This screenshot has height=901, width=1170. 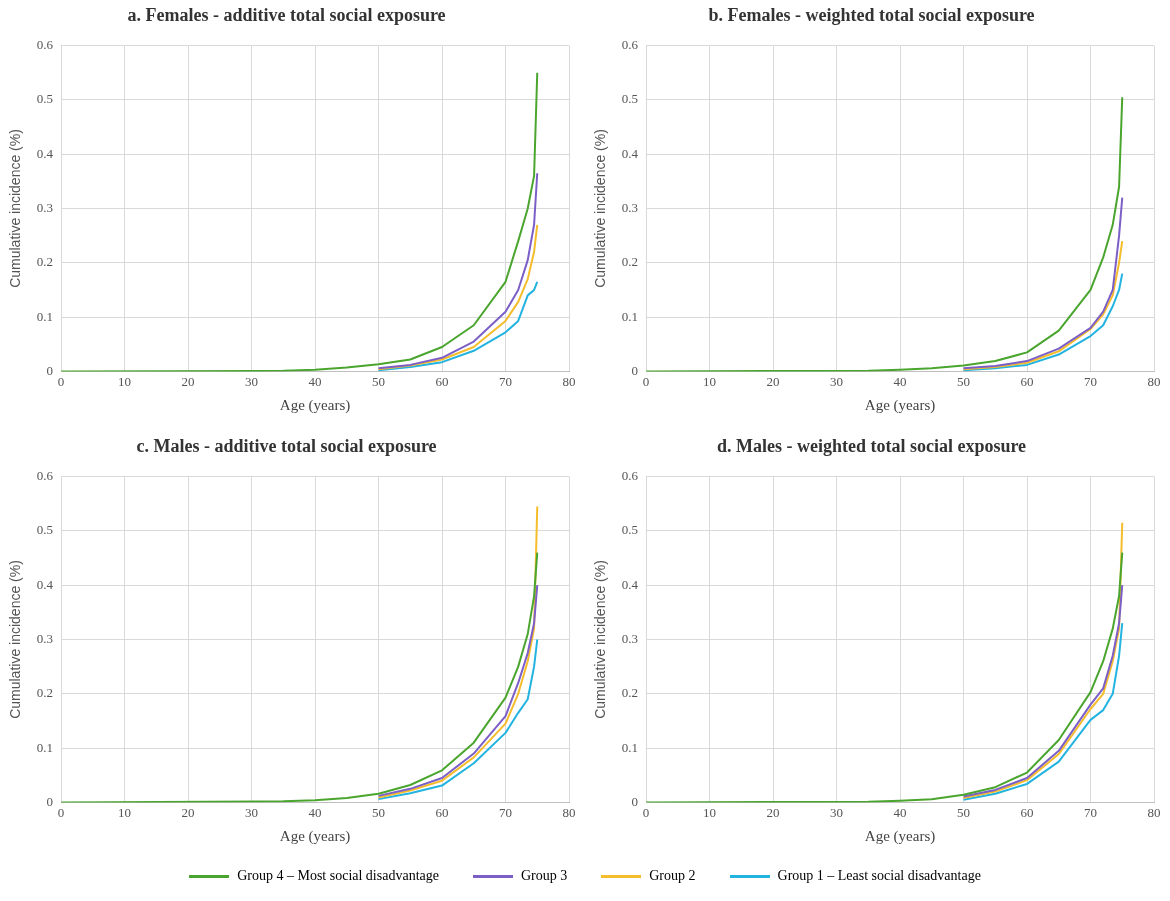 What do you see at coordinates (338, 876) in the screenshot?
I see `legend-label: Group 4 – Most social disadvantage` at bounding box center [338, 876].